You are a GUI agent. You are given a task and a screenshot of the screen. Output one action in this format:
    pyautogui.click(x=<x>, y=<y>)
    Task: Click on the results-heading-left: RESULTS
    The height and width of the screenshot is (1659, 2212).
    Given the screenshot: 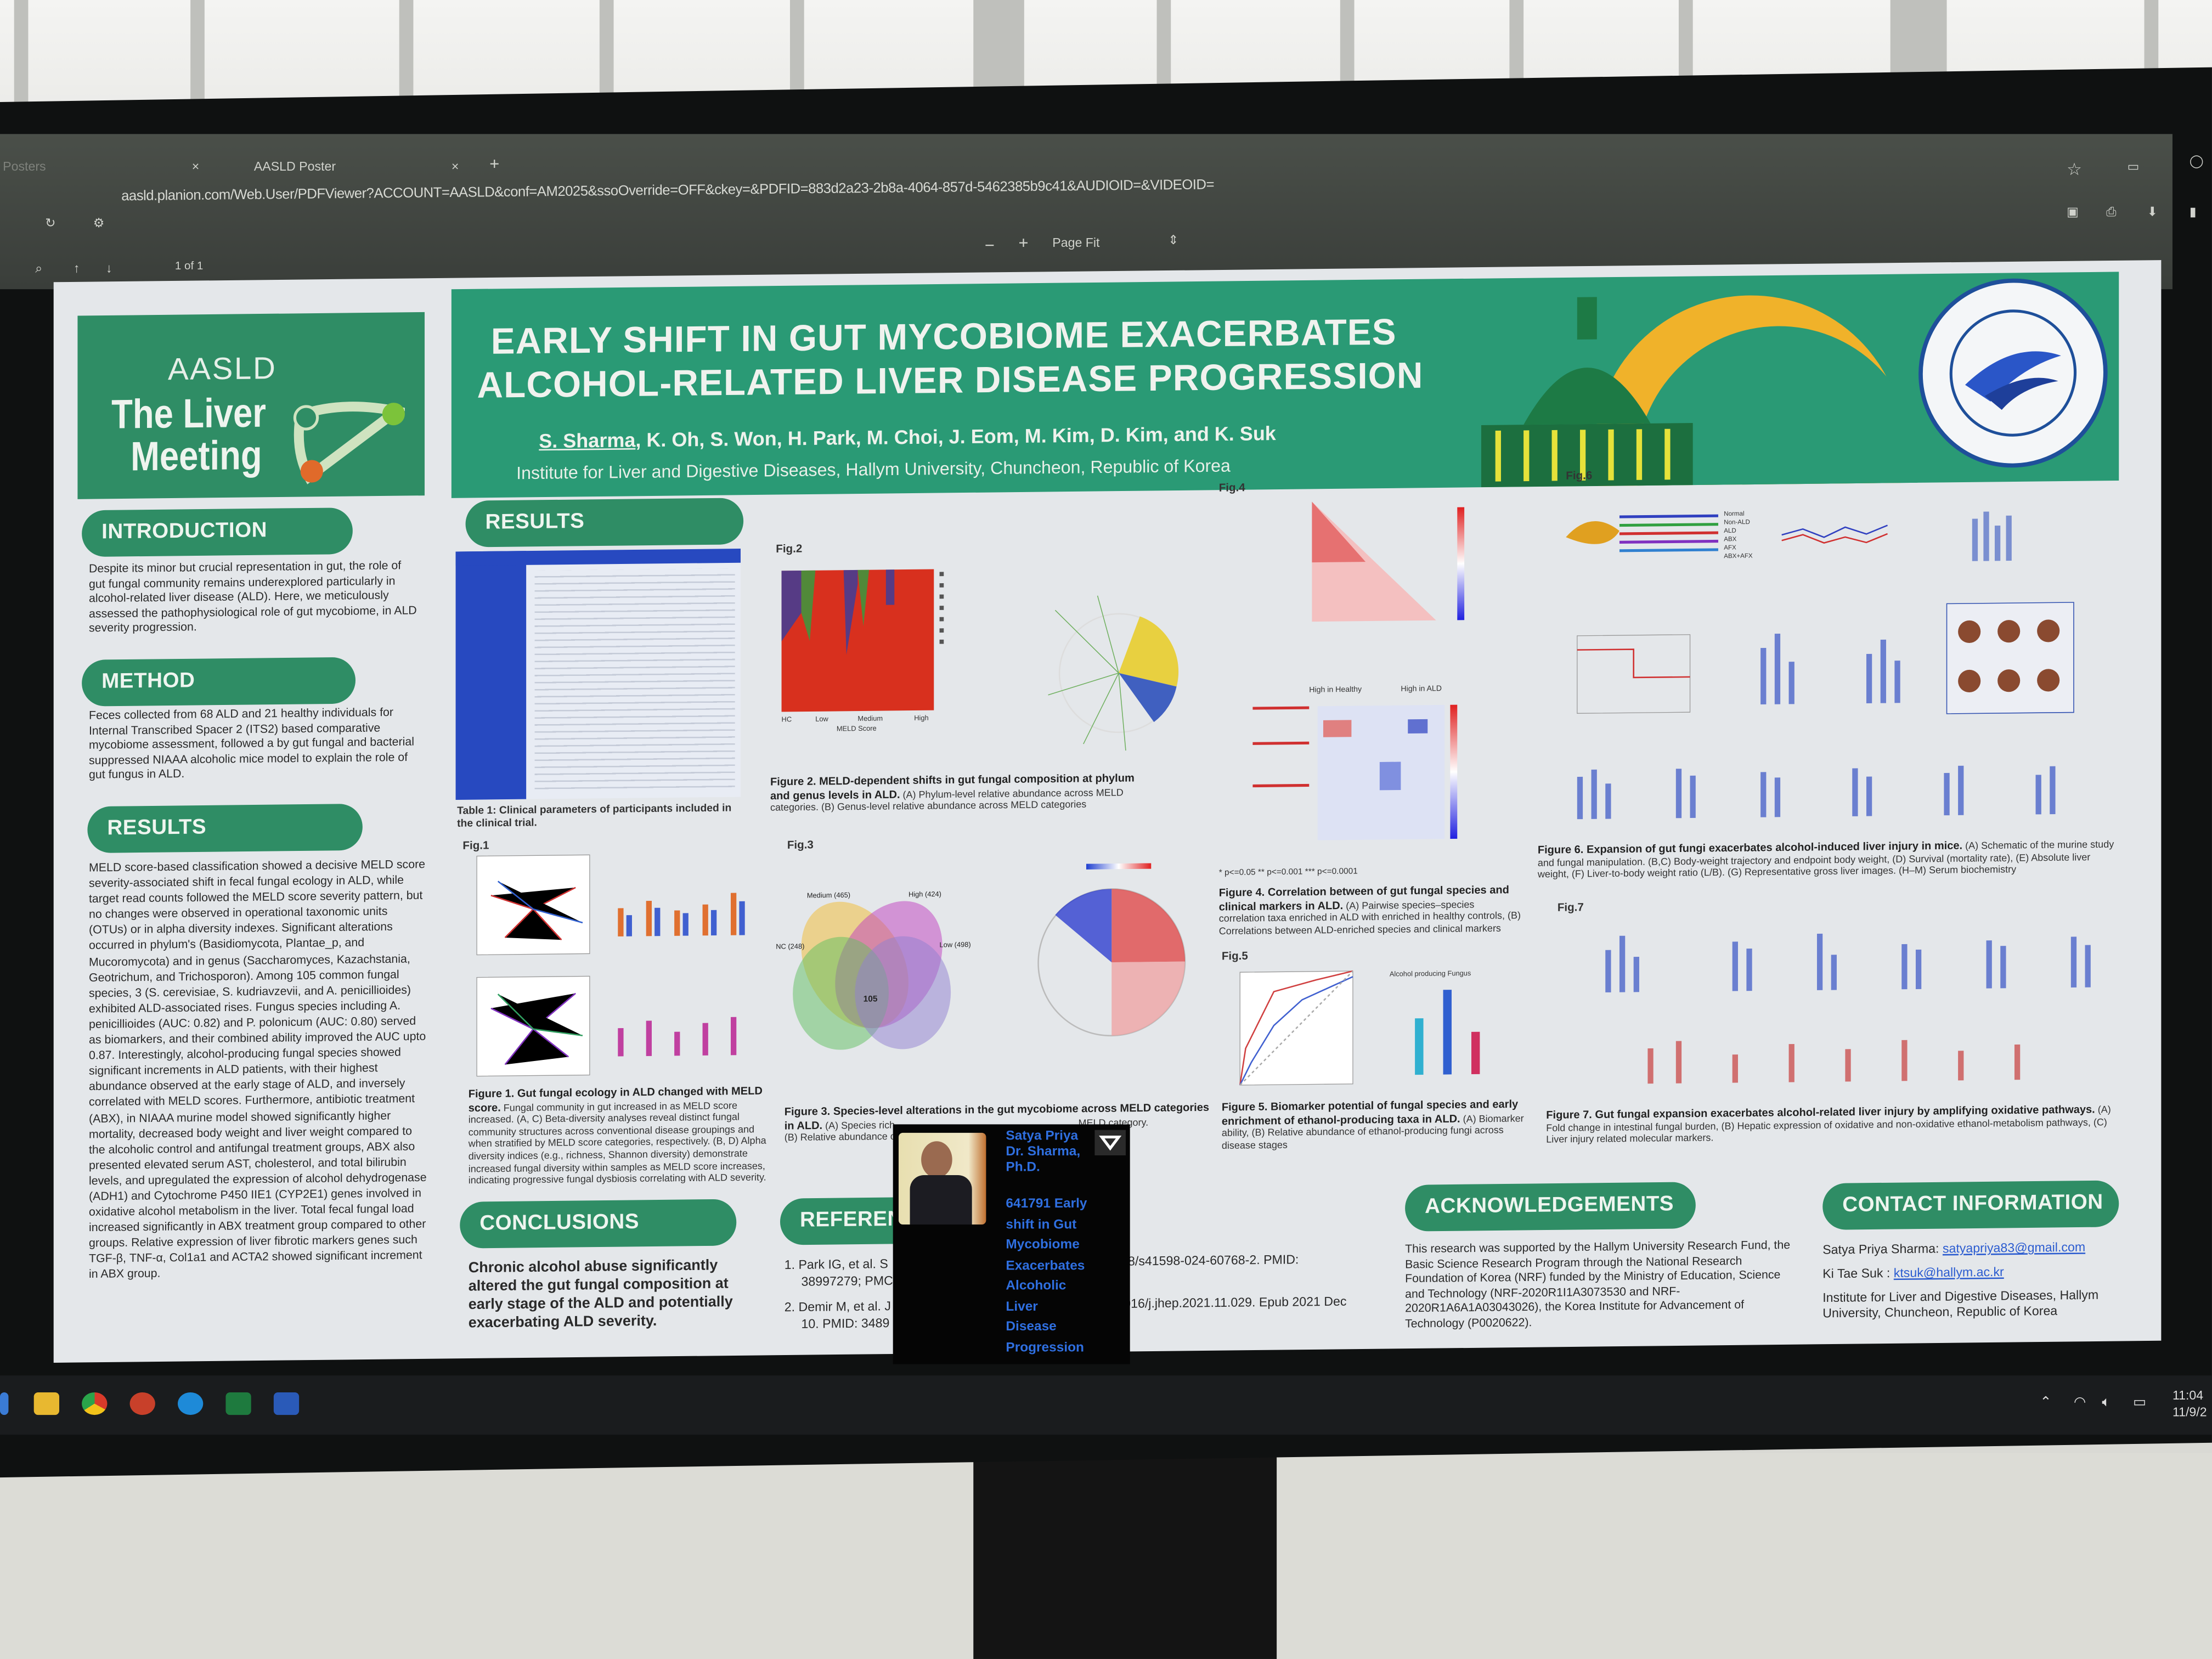 What is the action you would take?
    pyautogui.click(x=225, y=828)
    